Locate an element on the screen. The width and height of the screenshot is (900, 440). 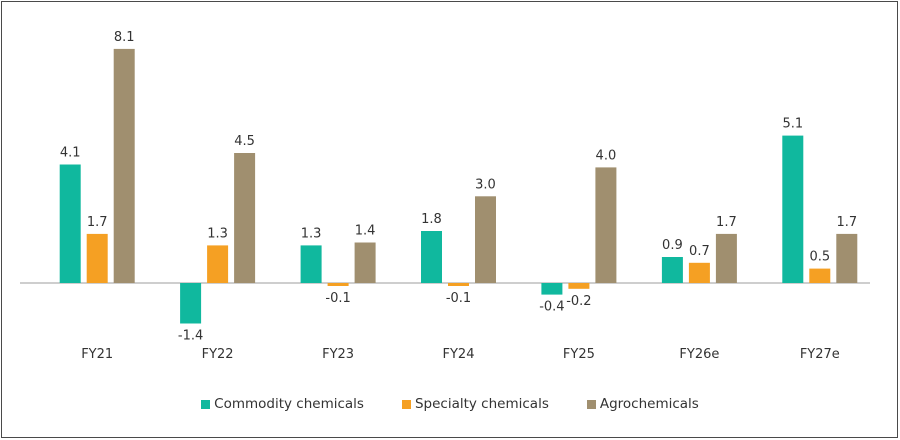
bar-agrochemicals-fy23 is located at coordinates (365, 262).